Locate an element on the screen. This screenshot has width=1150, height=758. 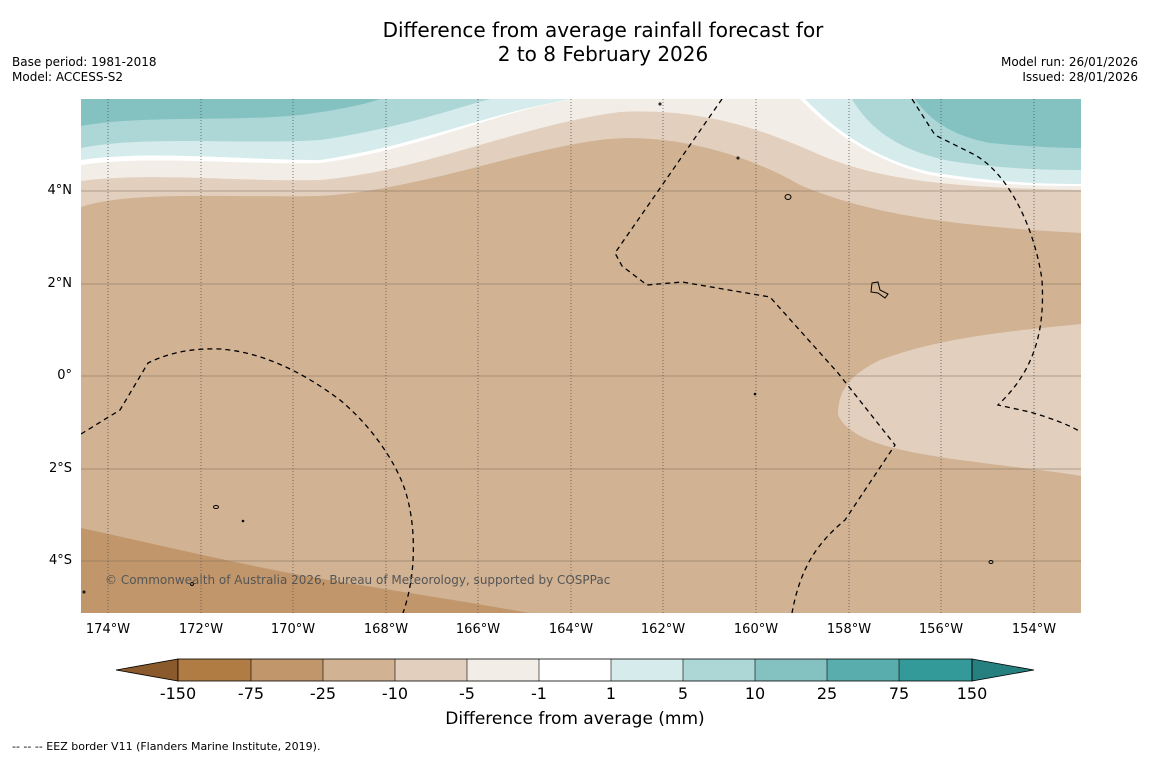
colorbar-bin-p1 is located at coordinates (647, 670).